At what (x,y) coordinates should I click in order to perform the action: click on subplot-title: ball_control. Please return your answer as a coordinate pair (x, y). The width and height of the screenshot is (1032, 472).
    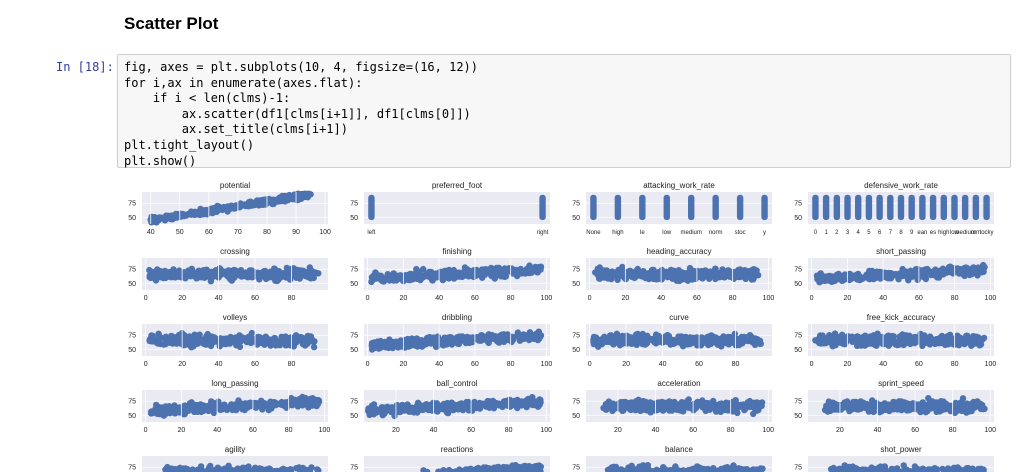
    Looking at the image, I should click on (457, 383).